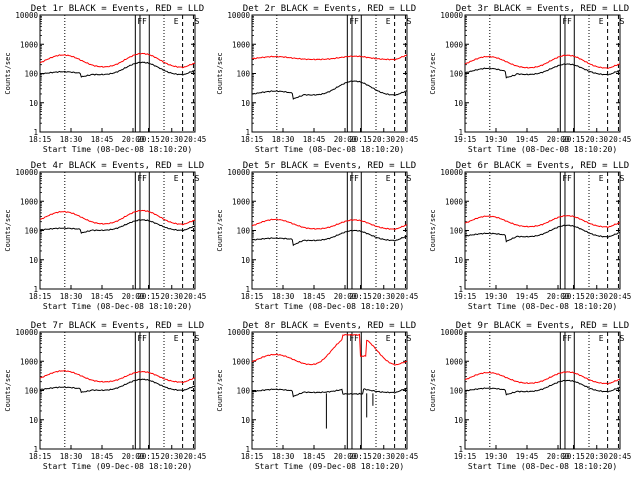 The width and height of the screenshot is (640, 484). Describe the element at coordinates (71, 296) in the screenshot. I see `x-tick-label: 18:30` at that location.